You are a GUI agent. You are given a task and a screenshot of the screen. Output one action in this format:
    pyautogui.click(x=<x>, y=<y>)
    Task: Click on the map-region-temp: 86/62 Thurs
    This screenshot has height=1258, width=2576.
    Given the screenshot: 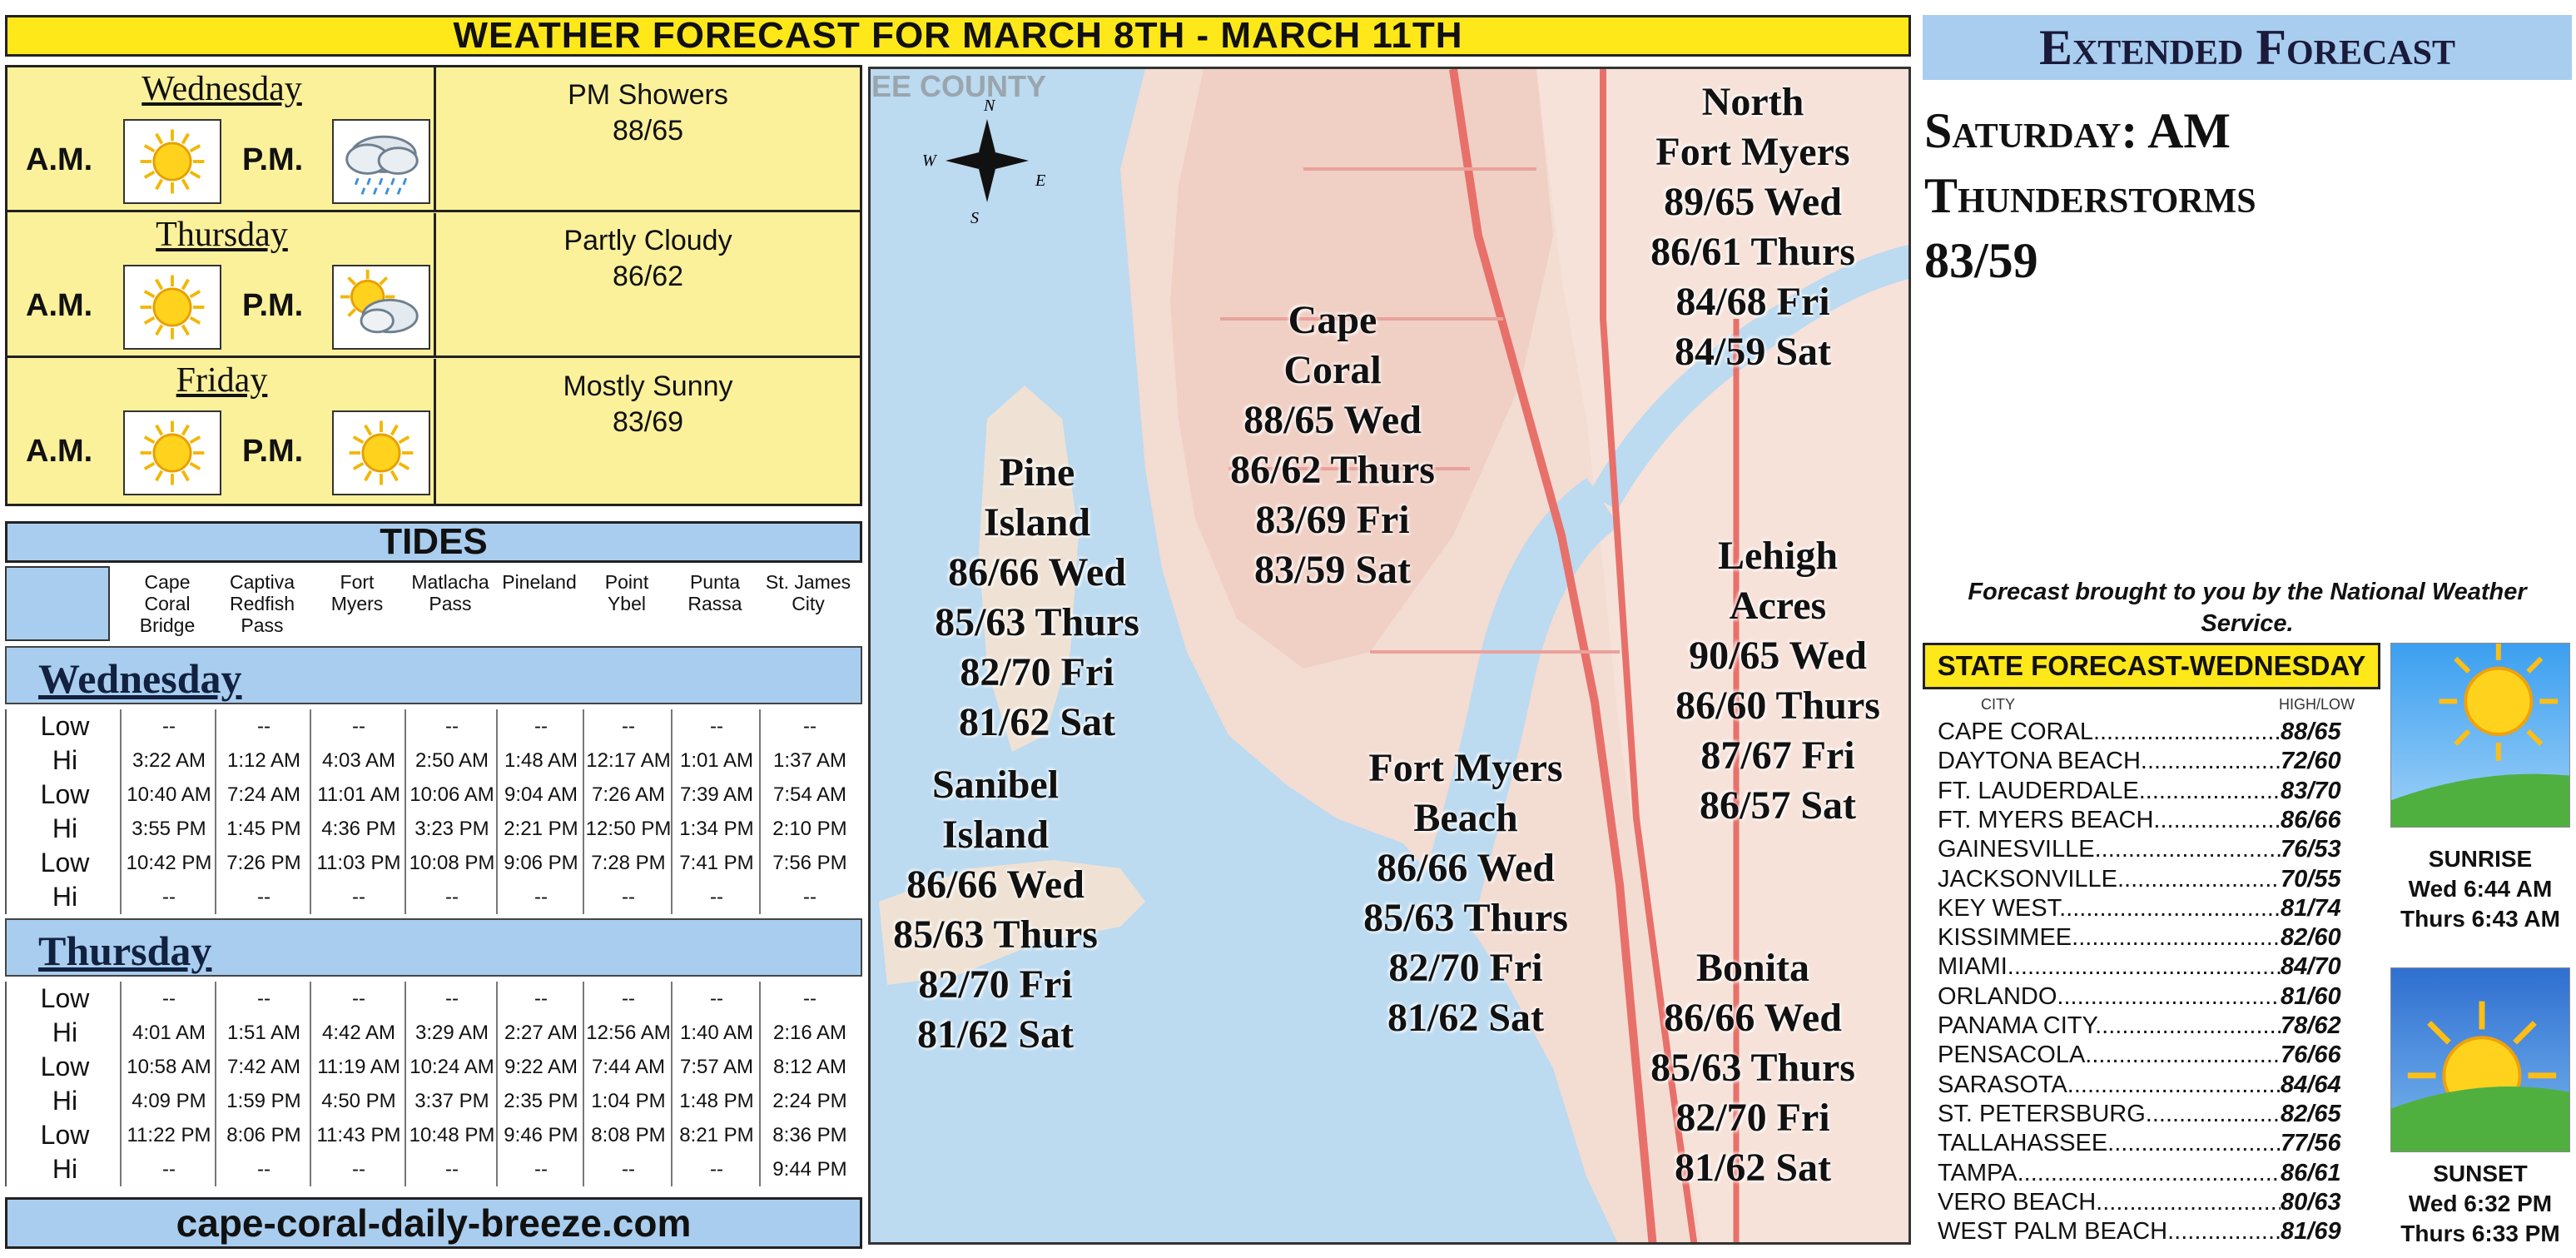 What is the action you would take?
    pyautogui.click(x=1332, y=470)
    